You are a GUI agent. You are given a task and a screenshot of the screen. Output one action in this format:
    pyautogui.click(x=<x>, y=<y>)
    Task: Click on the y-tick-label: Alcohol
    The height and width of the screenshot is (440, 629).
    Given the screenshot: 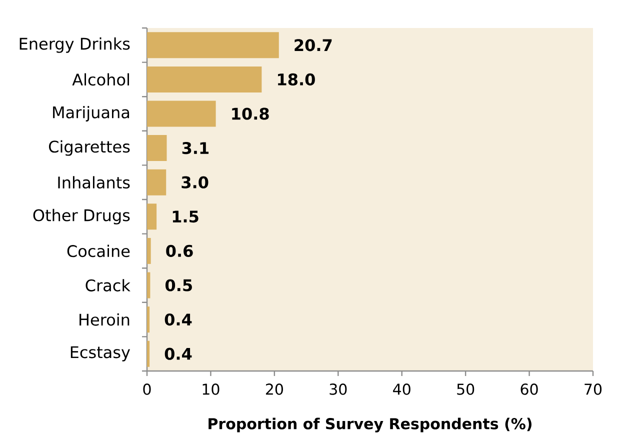 What is the action you would take?
    pyautogui.click(x=100, y=79)
    